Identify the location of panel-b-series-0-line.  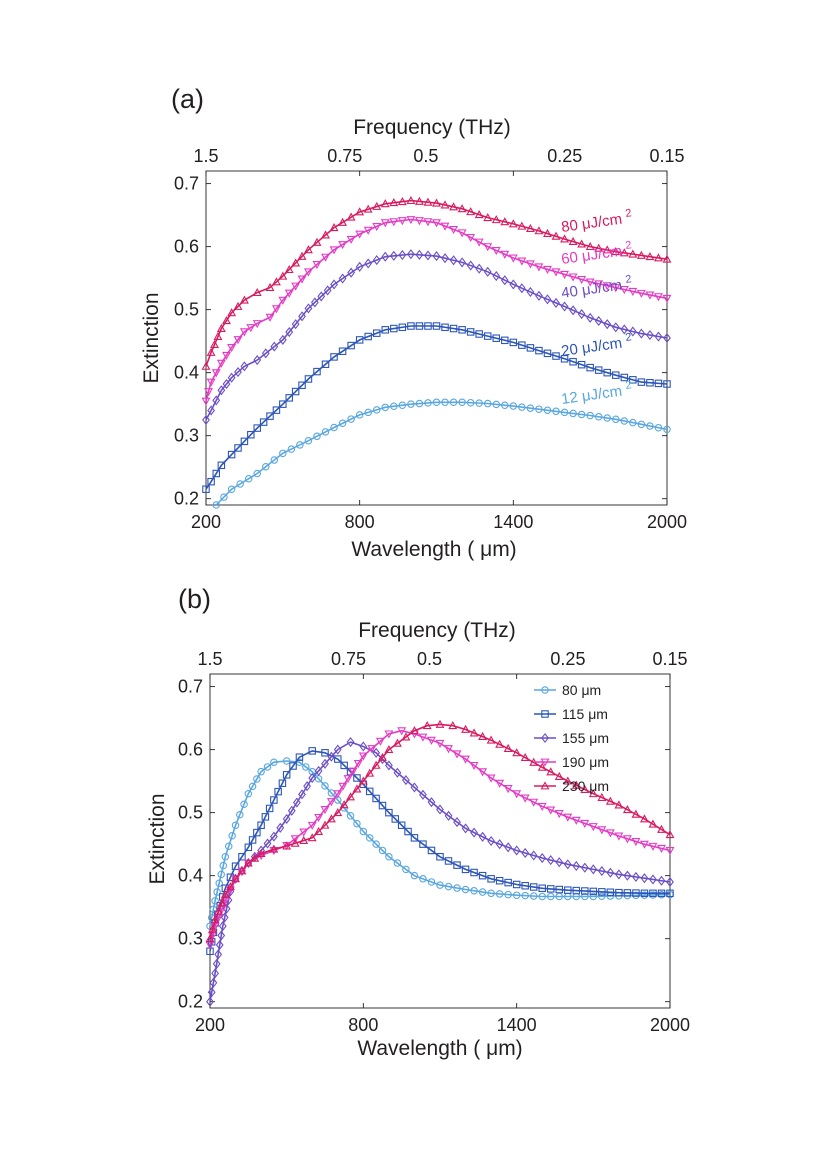
(440, 843).